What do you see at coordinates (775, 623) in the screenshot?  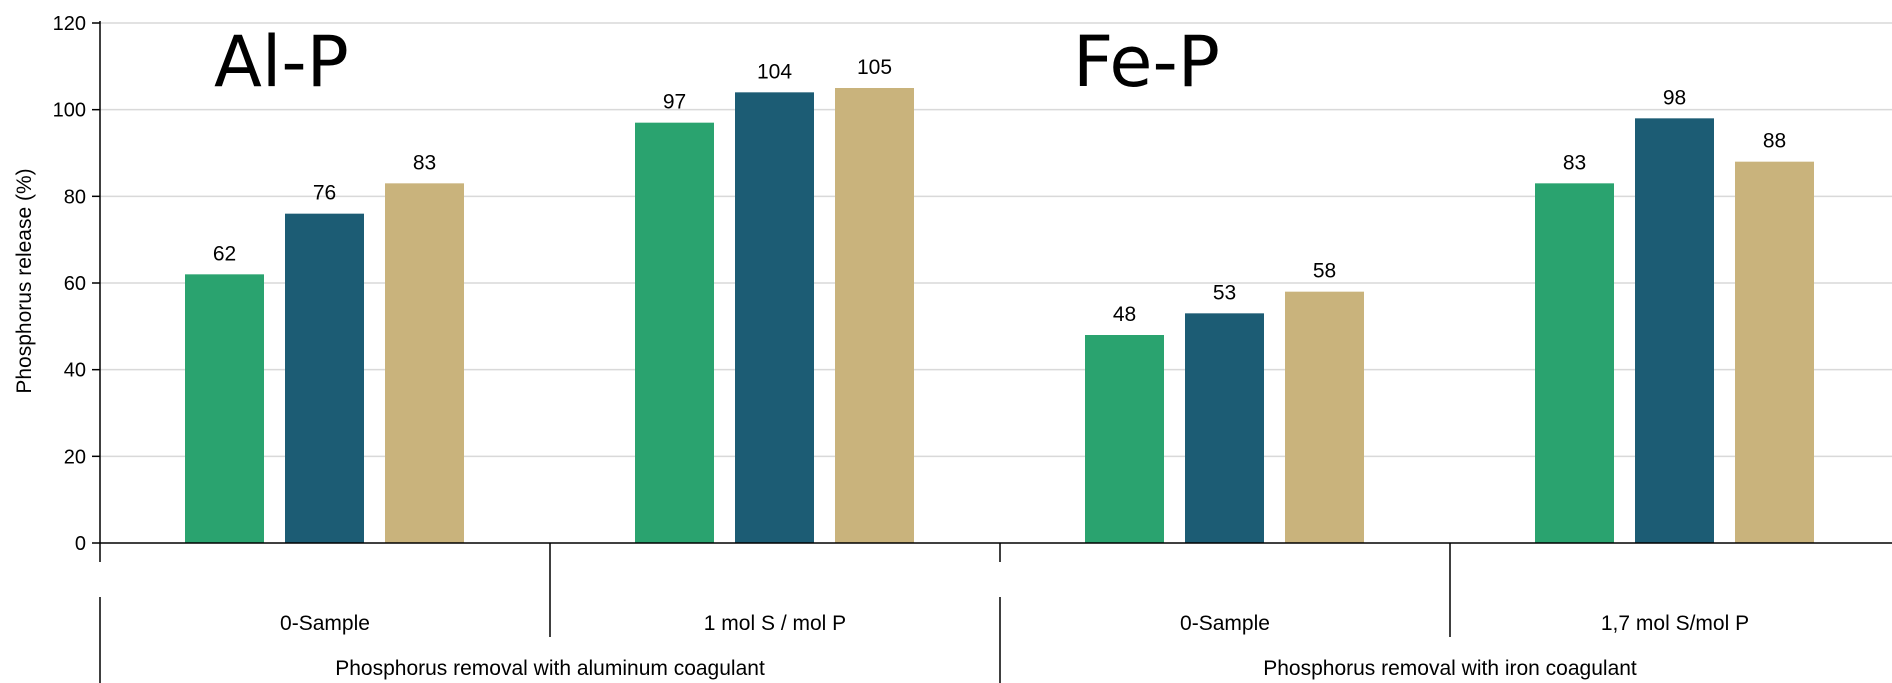 I see `category-label: 1 mol S / mol P` at bounding box center [775, 623].